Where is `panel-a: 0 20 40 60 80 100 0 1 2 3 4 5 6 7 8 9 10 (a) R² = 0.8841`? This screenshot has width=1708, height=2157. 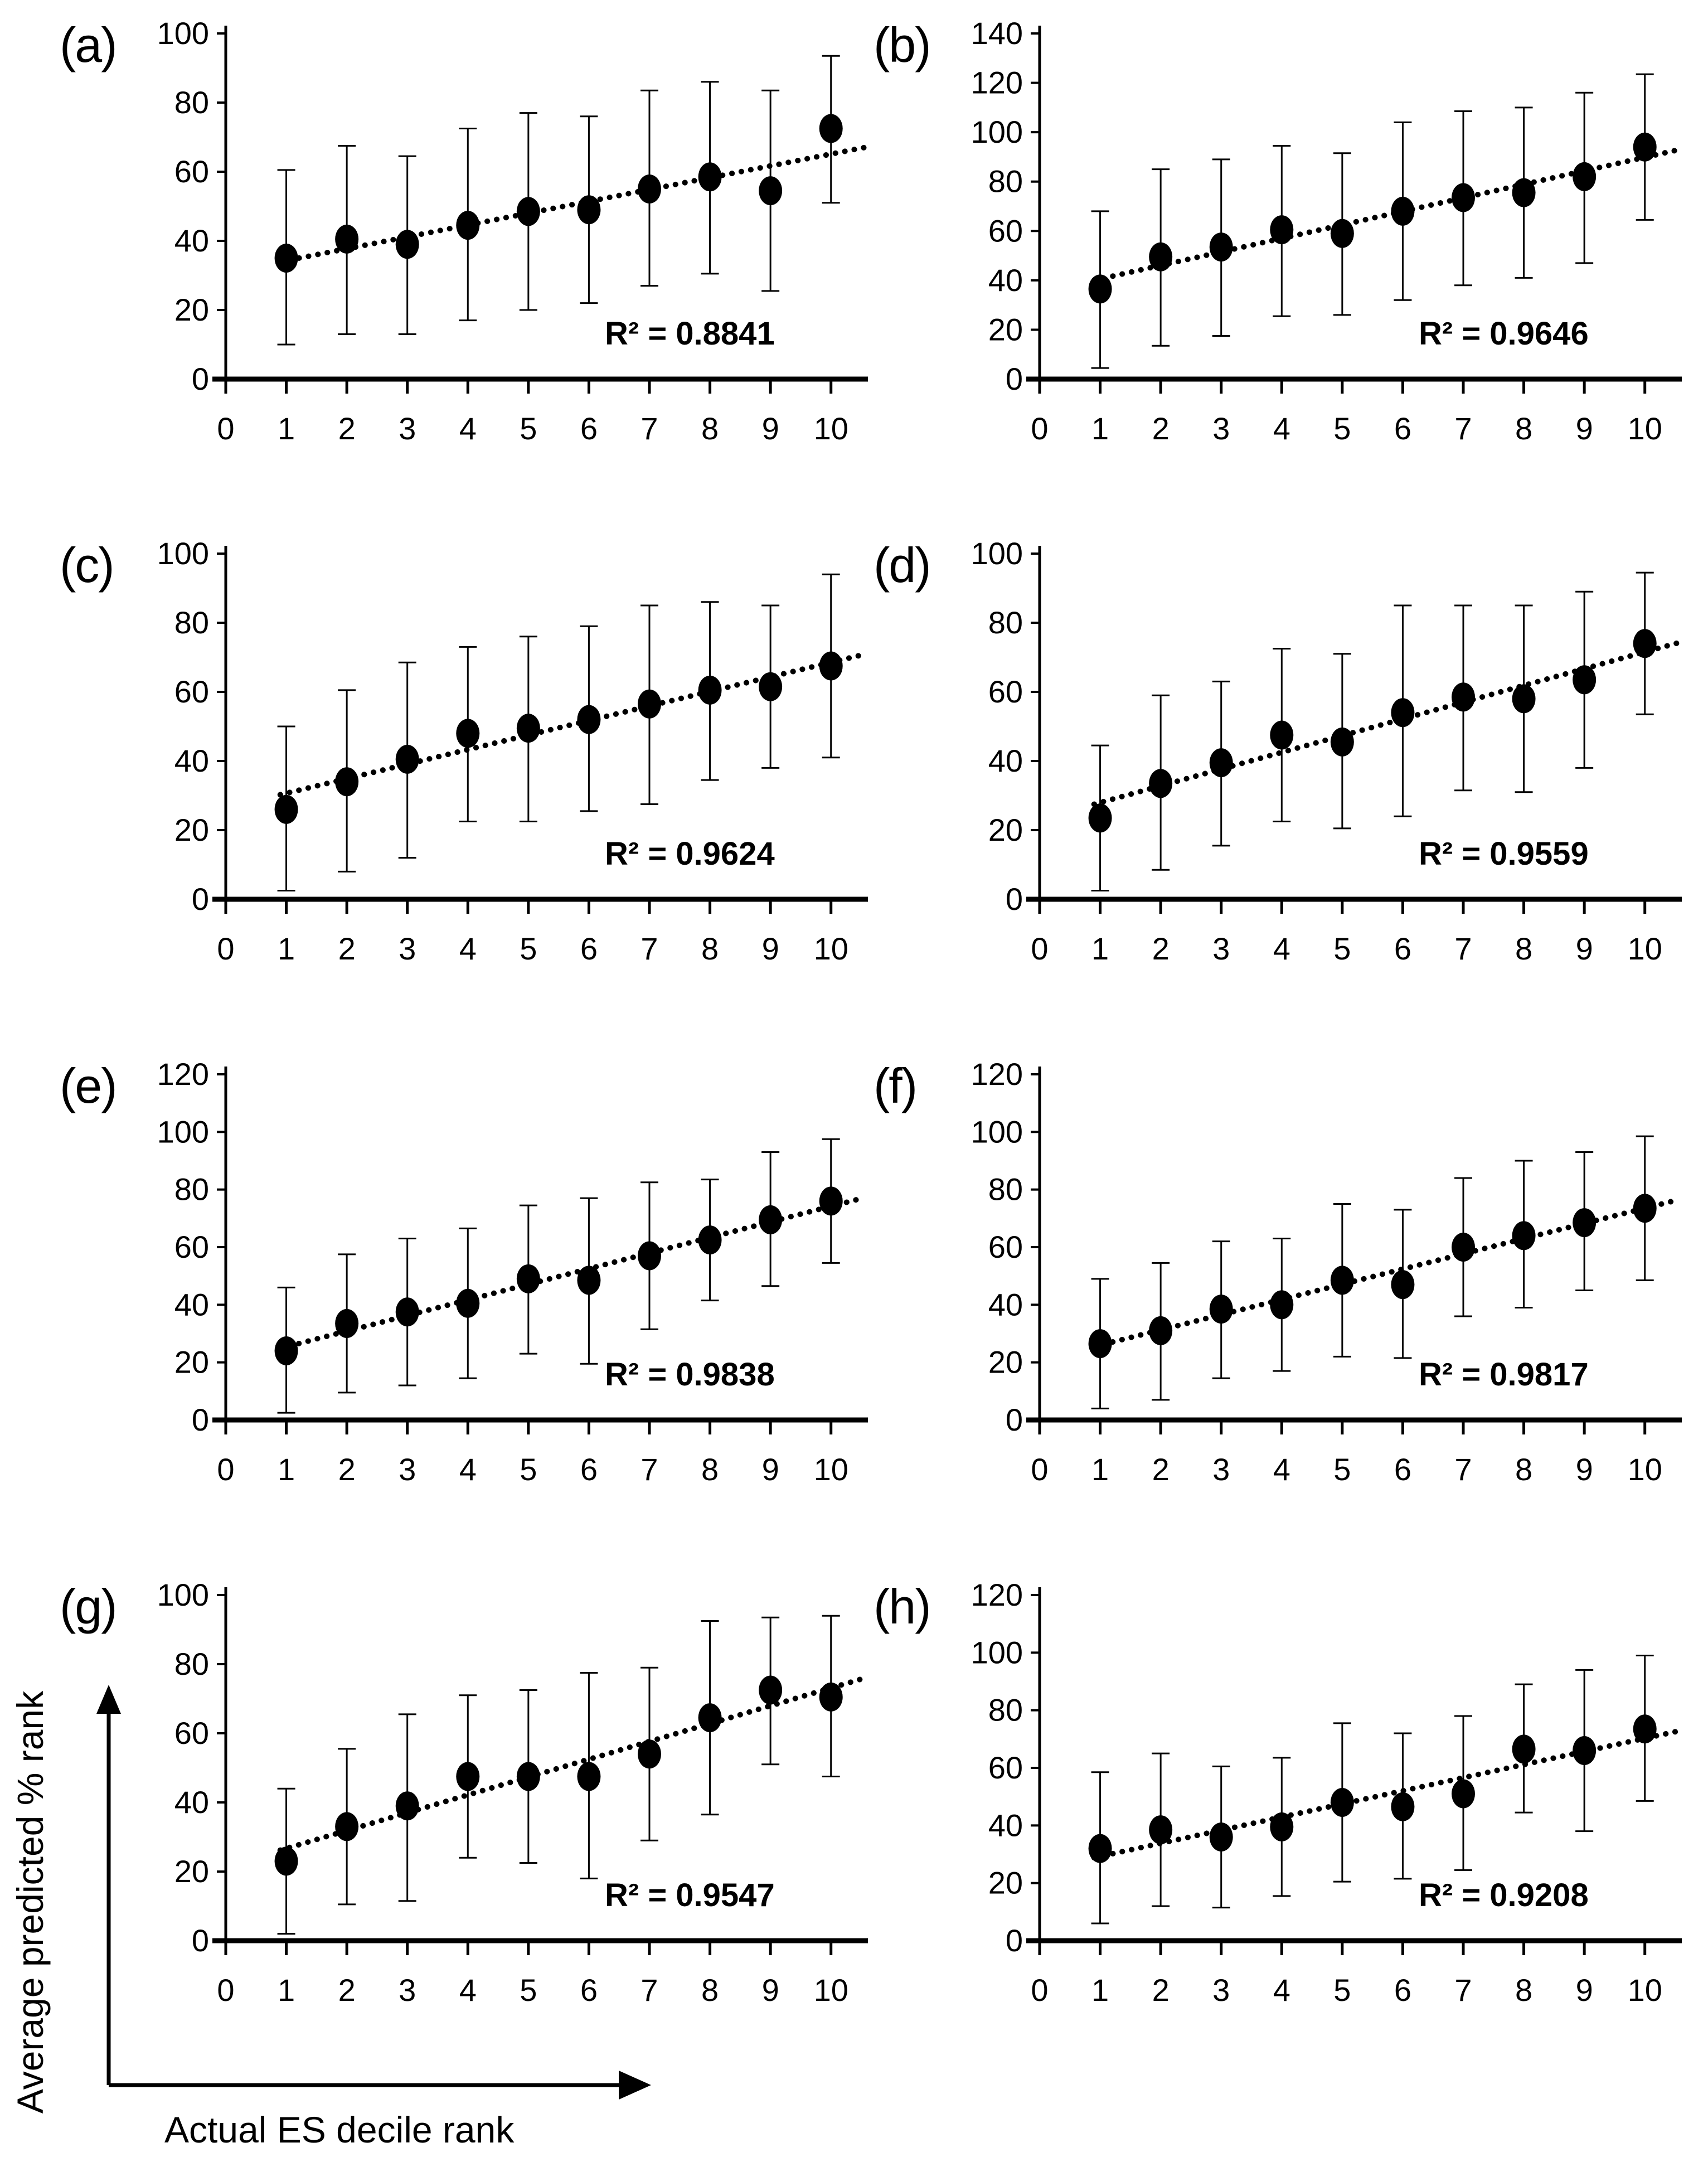
panel-a: 0 20 40 60 80 100 0 1 2 3 4 5 6 7 8 9 10 (a) R² = 0.8841 is located at coordinates (468, 243).